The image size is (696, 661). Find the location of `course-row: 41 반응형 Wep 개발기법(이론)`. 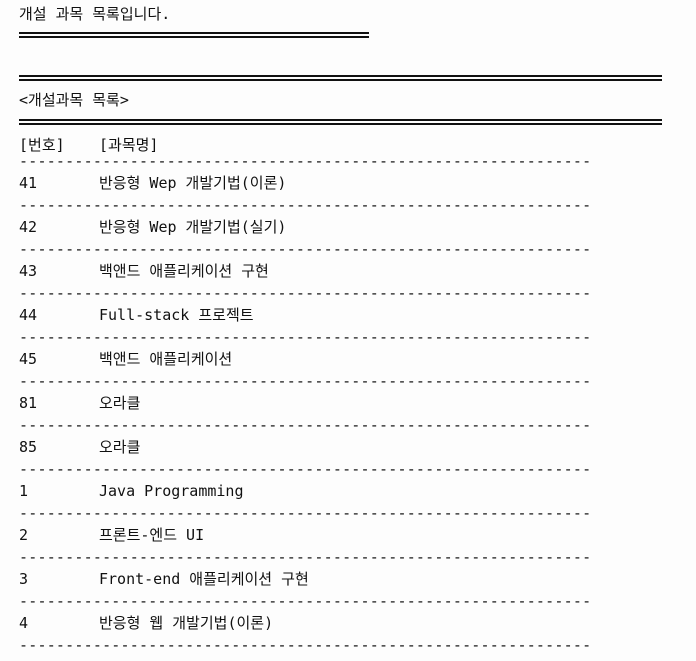

course-row: 41 반응형 Wep 개발기법(이론) is located at coordinates (349, 183).